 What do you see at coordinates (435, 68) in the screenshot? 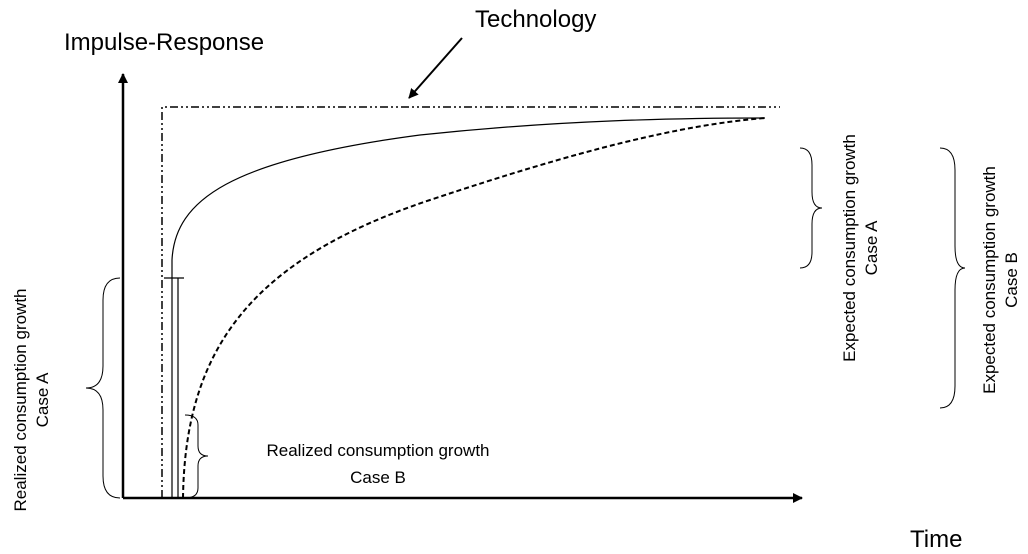
I see `technology-arrow` at bounding box center [435, 68].